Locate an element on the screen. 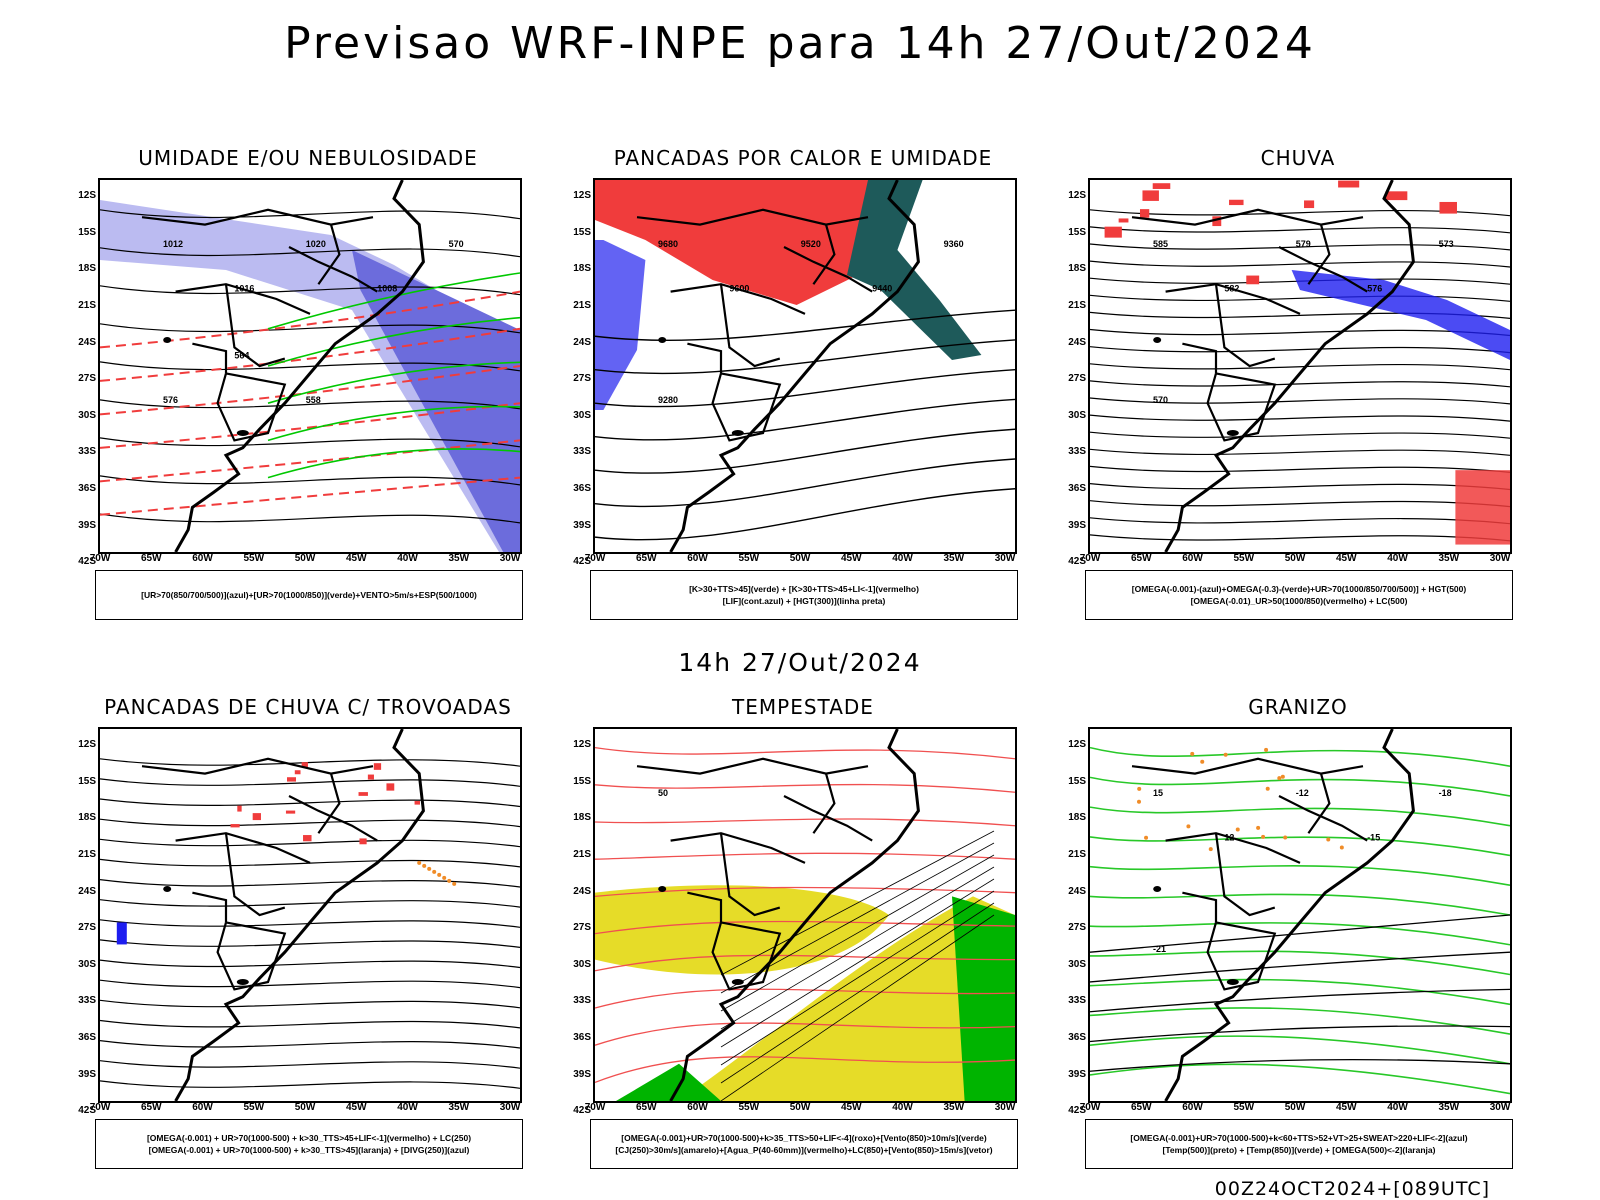  panel-title-5: TEMPESTADE is located at coordinates (803, 707).